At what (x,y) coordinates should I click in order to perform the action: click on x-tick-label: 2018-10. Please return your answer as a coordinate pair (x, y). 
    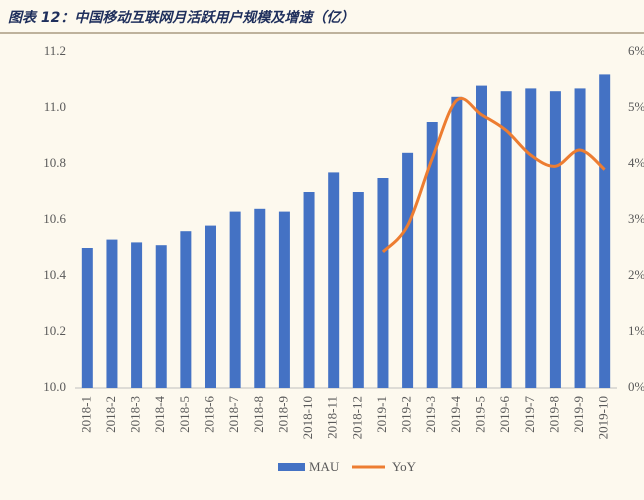
    Looking at the image, I should click on (307, 417).